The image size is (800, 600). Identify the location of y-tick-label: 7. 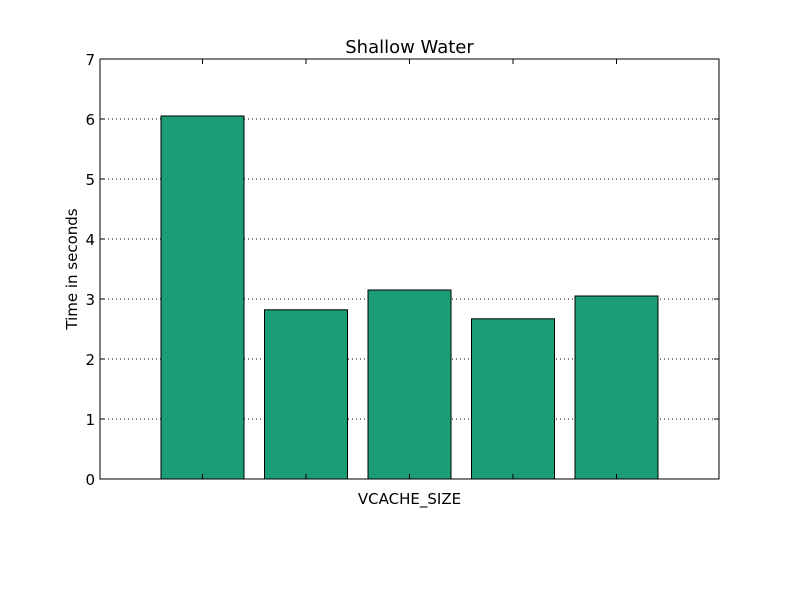
(90, 60).